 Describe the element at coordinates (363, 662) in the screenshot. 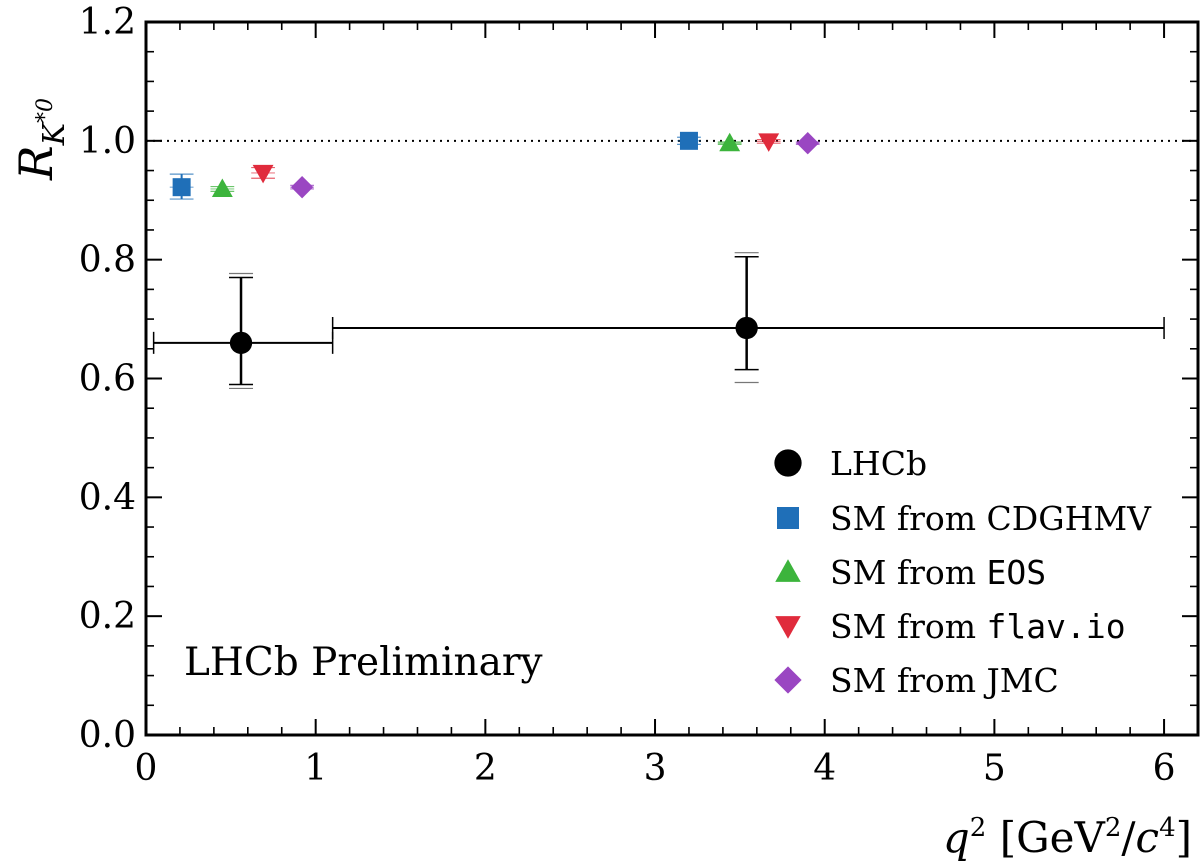

I see `annotation-text: LHCb Preliminary` at that location.